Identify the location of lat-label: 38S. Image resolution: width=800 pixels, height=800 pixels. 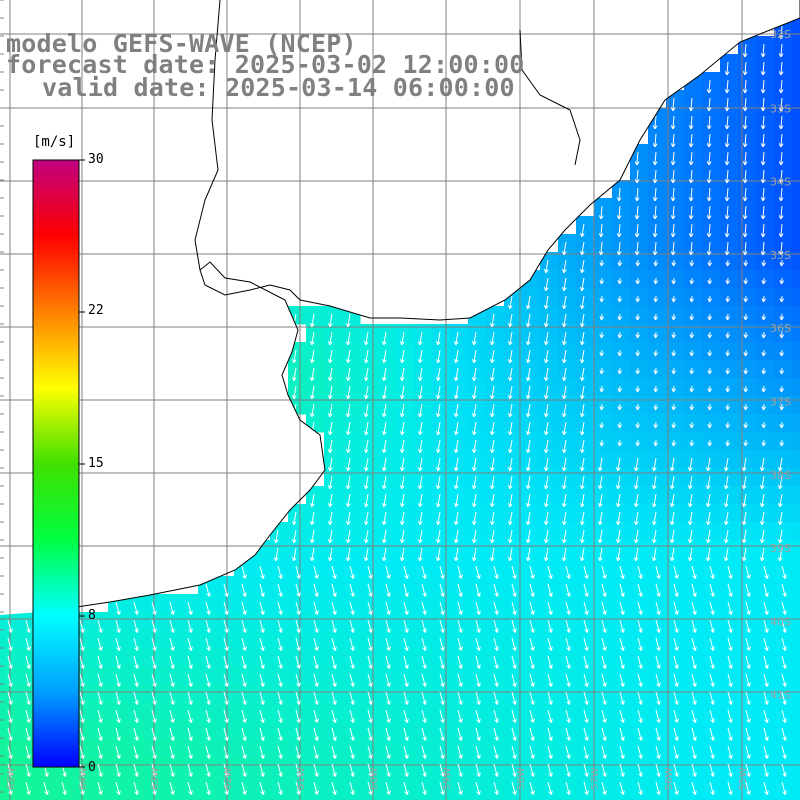
(780, 475).